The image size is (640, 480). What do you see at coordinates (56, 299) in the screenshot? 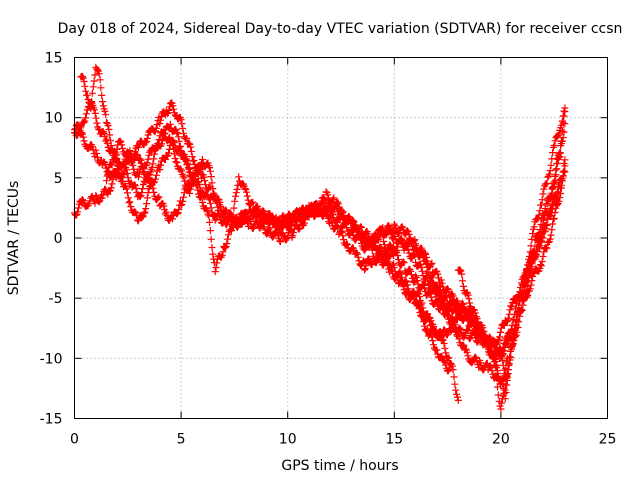
I see `y-tick-label: -5` at bounding box center [56, 299].